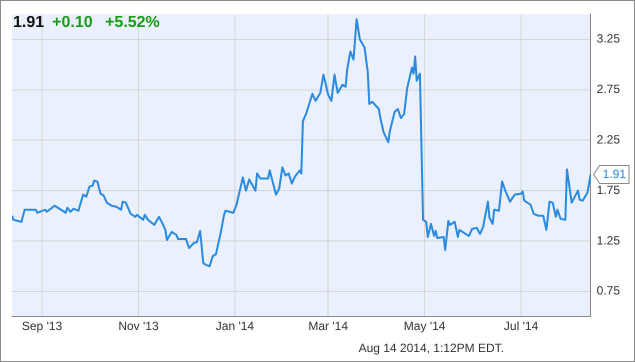  What do you see at coordinates (106, 22) in the screenshot?
I see `chart-subtitle: +0.10 +5.52%` at bounding box center [106, 22].